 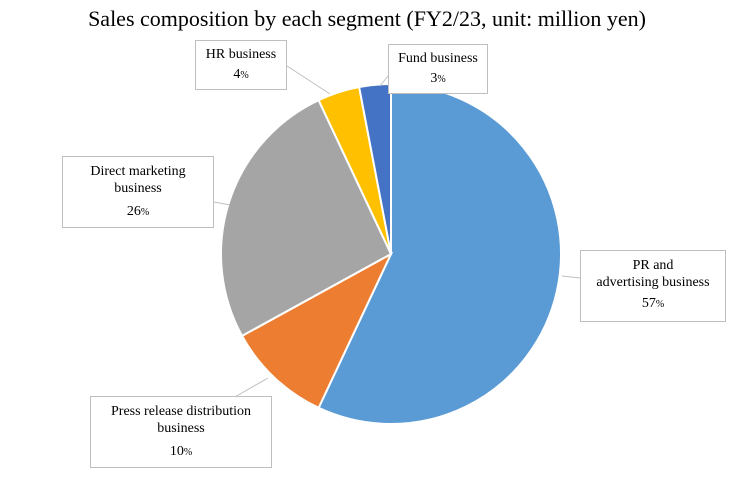 I want to click on label-direct-marketing-unit: %, so click(x=145, y=212).